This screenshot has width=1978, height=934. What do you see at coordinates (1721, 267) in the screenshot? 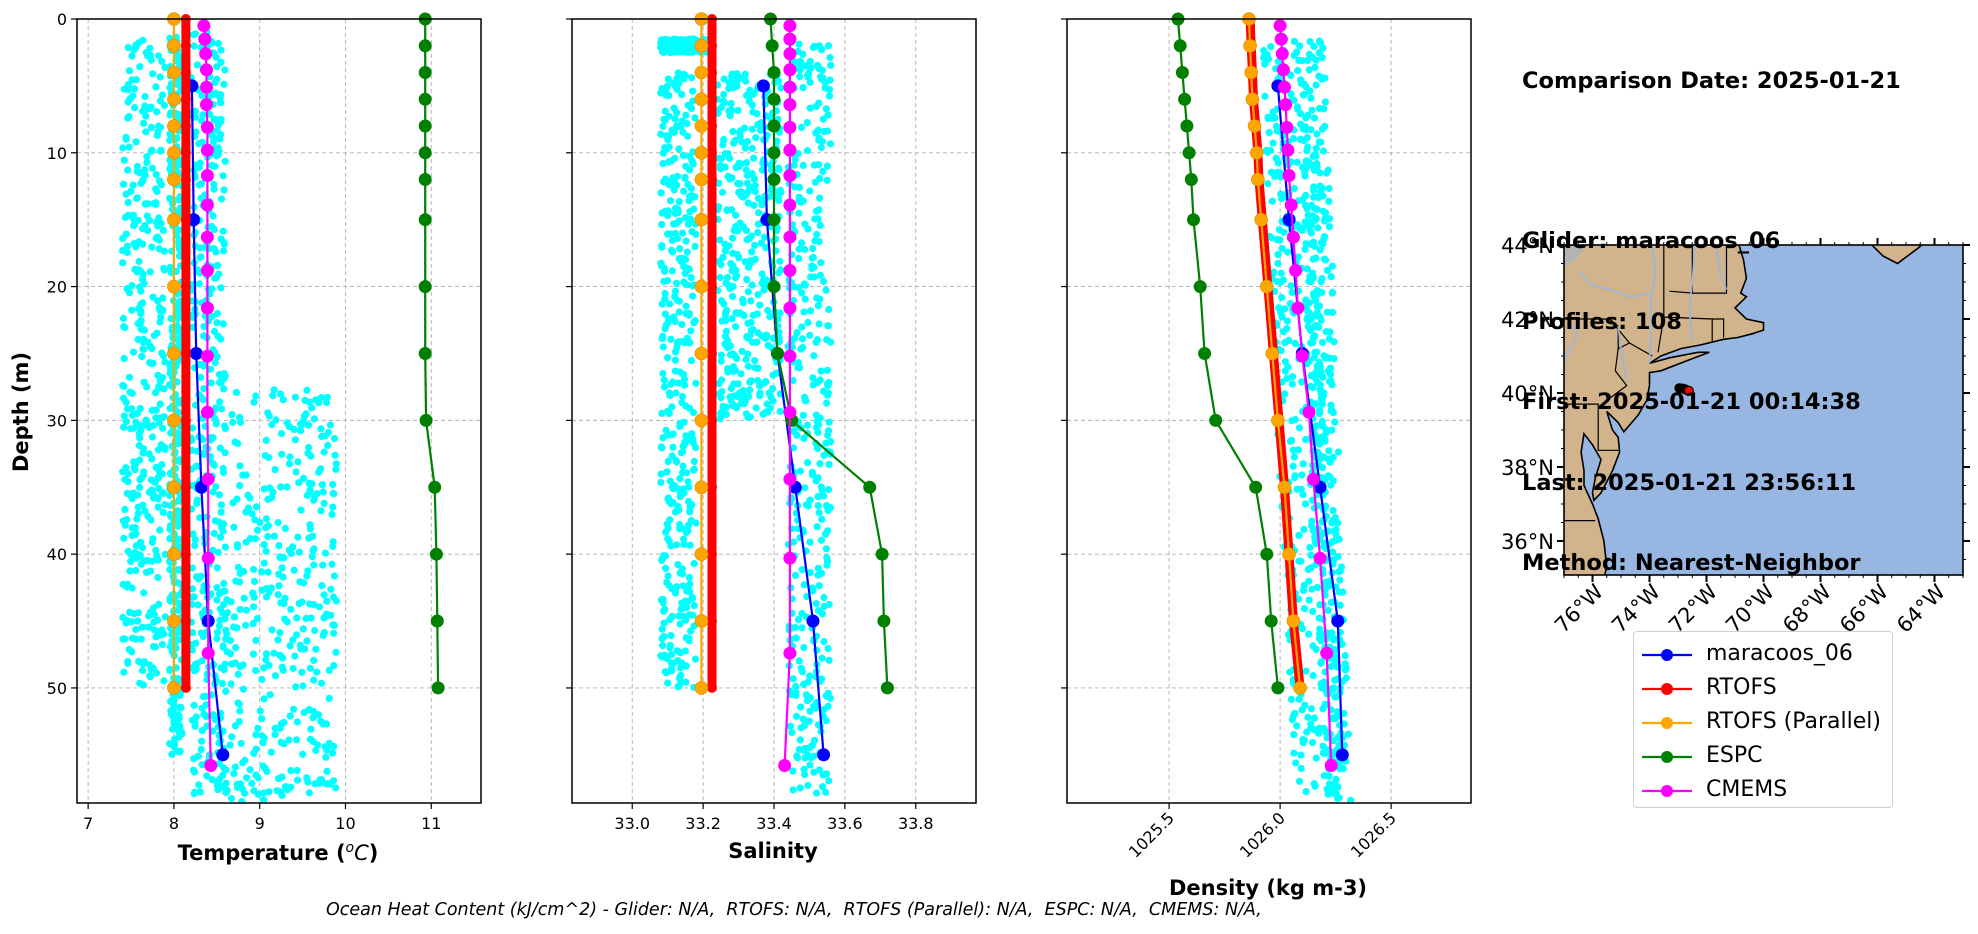
I see `river` at bounding box center [1721, 267].